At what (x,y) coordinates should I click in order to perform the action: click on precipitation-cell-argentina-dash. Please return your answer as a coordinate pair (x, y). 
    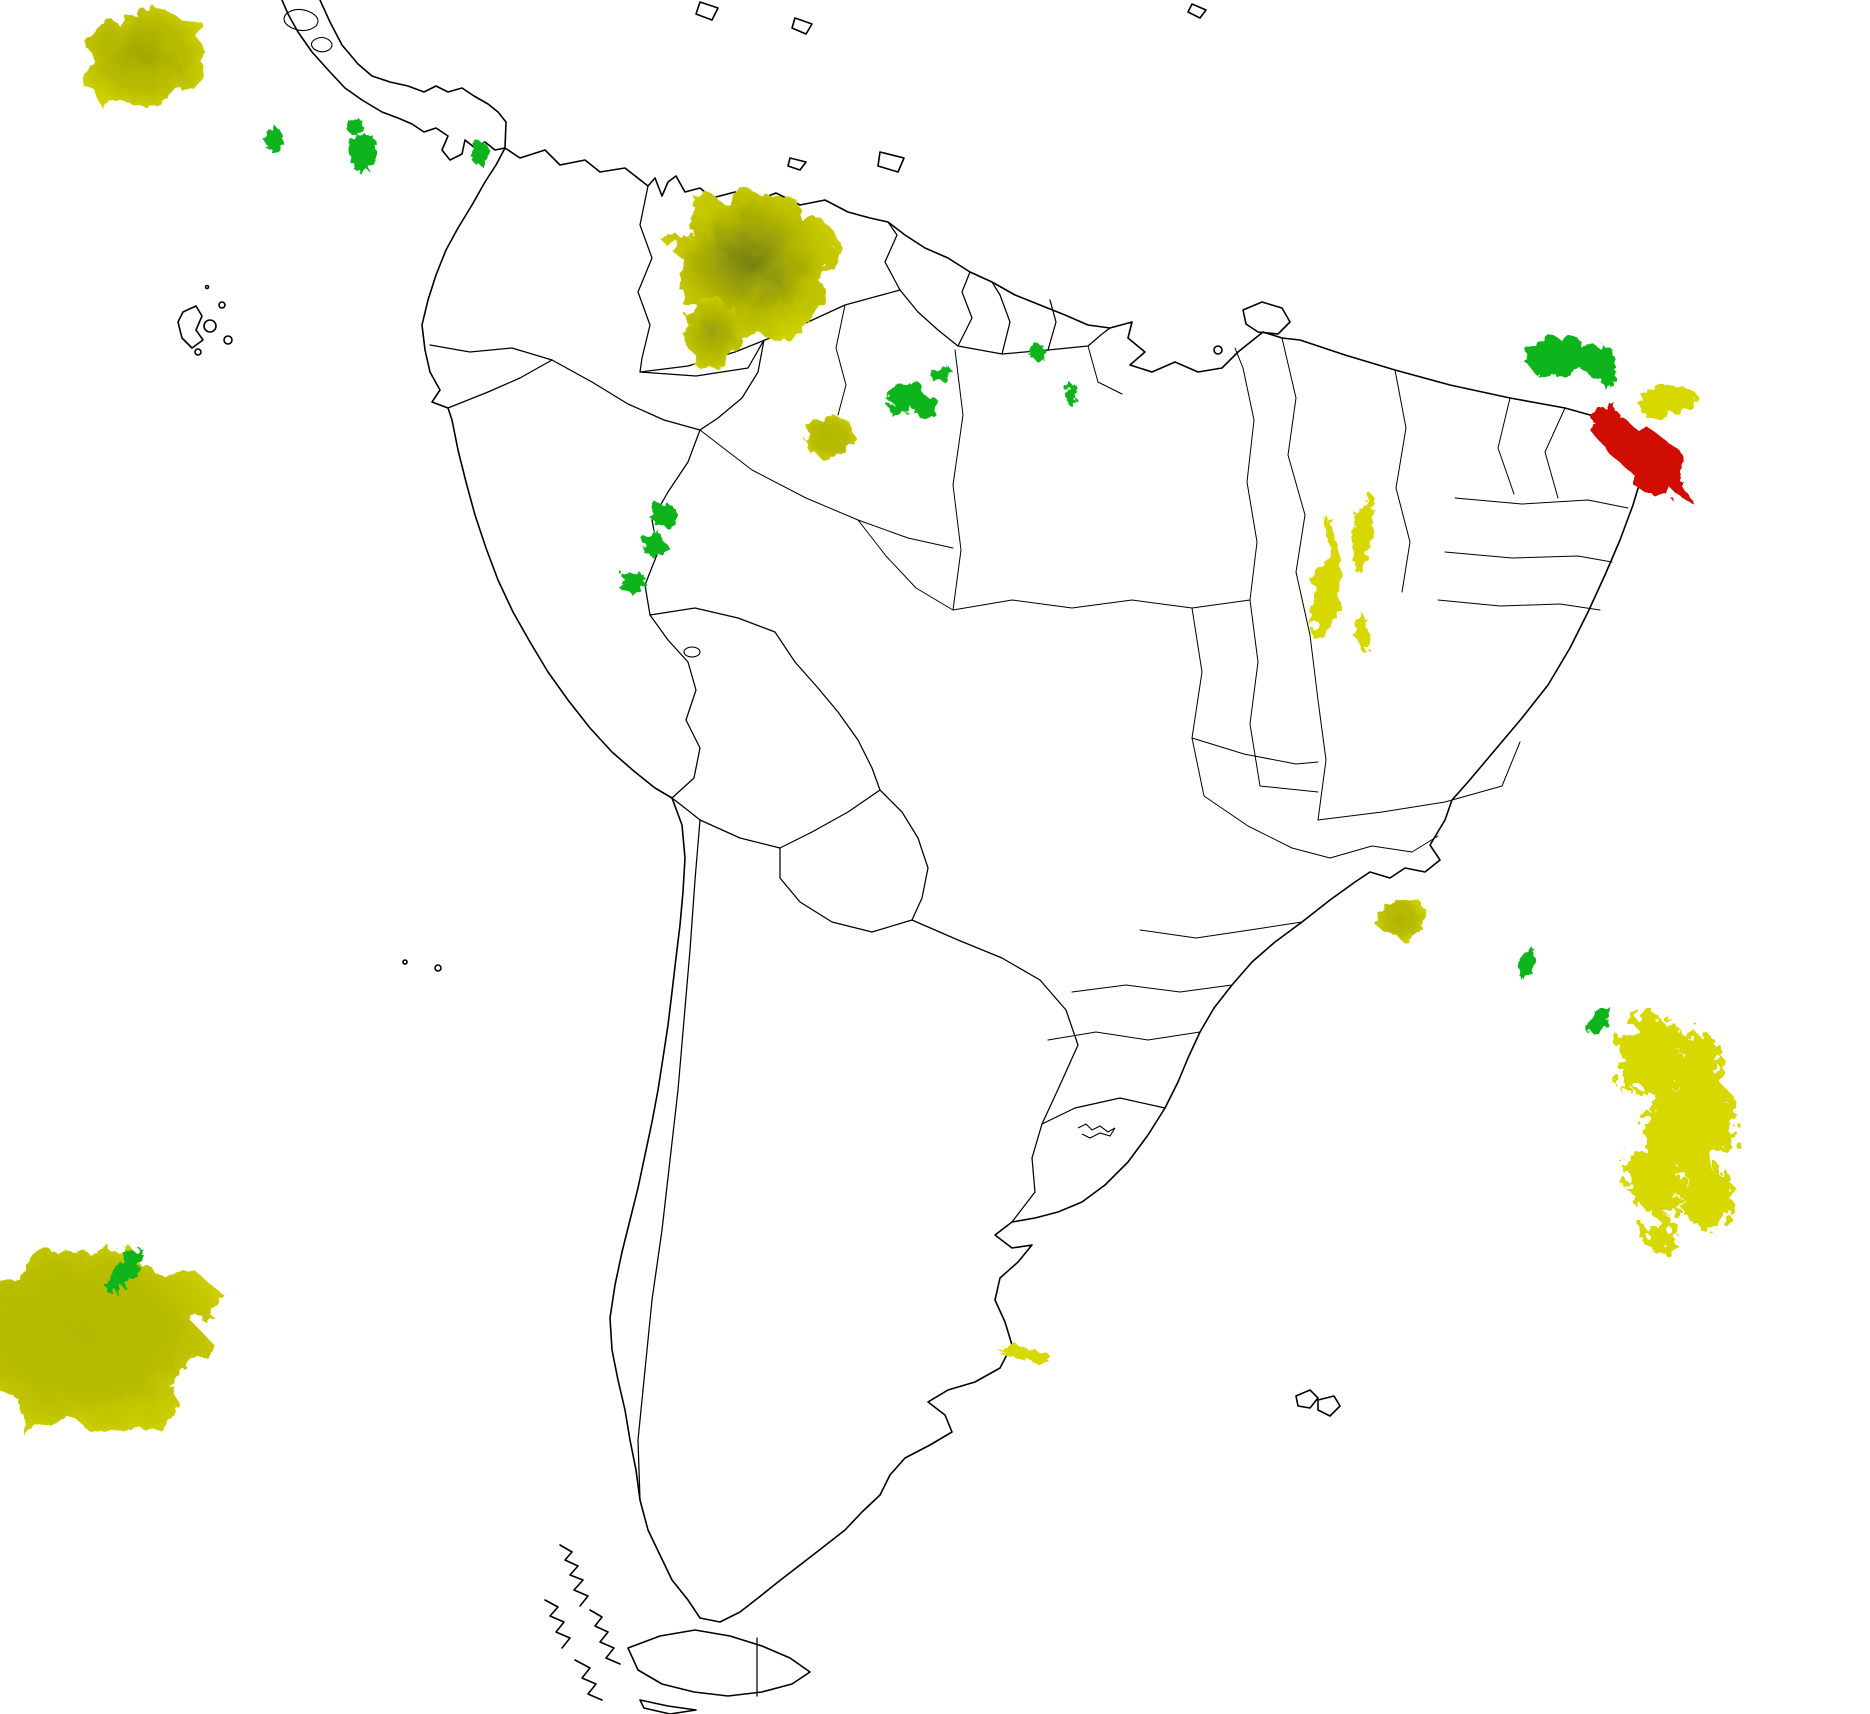
    Looking at the image, I should click on (1023, 1354).